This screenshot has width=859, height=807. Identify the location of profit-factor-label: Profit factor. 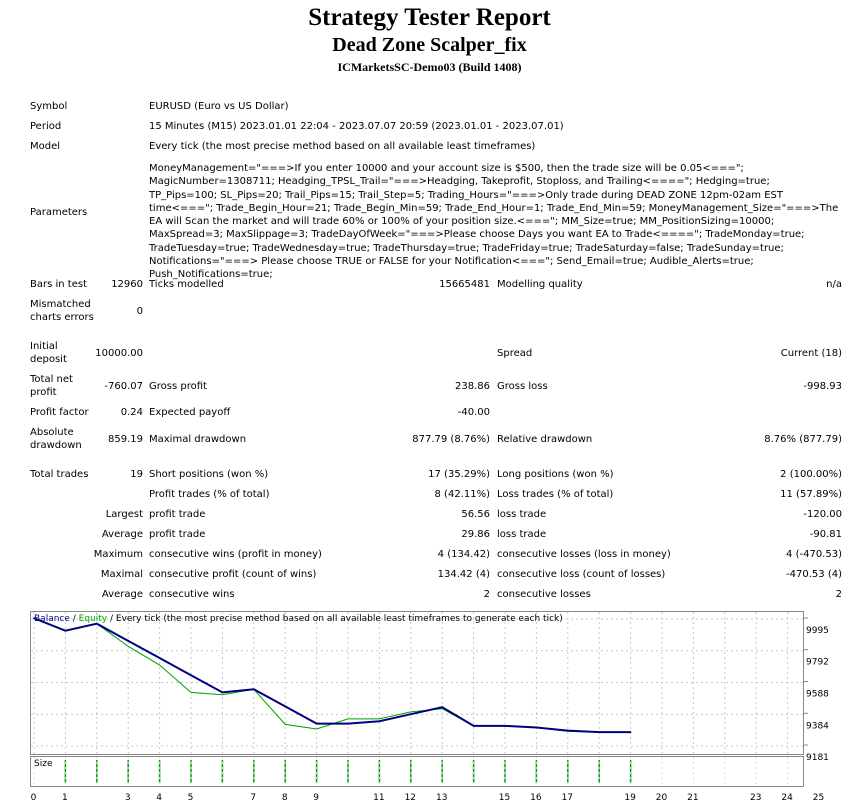
(59, 412).